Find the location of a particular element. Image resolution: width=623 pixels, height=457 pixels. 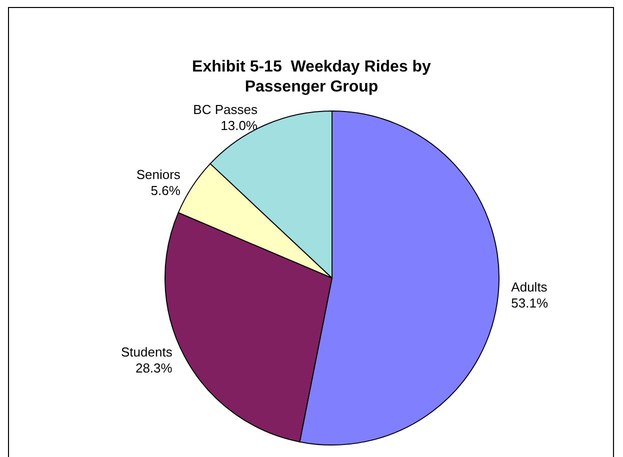

slice-label: Adults is located at coordinates (529, 287).